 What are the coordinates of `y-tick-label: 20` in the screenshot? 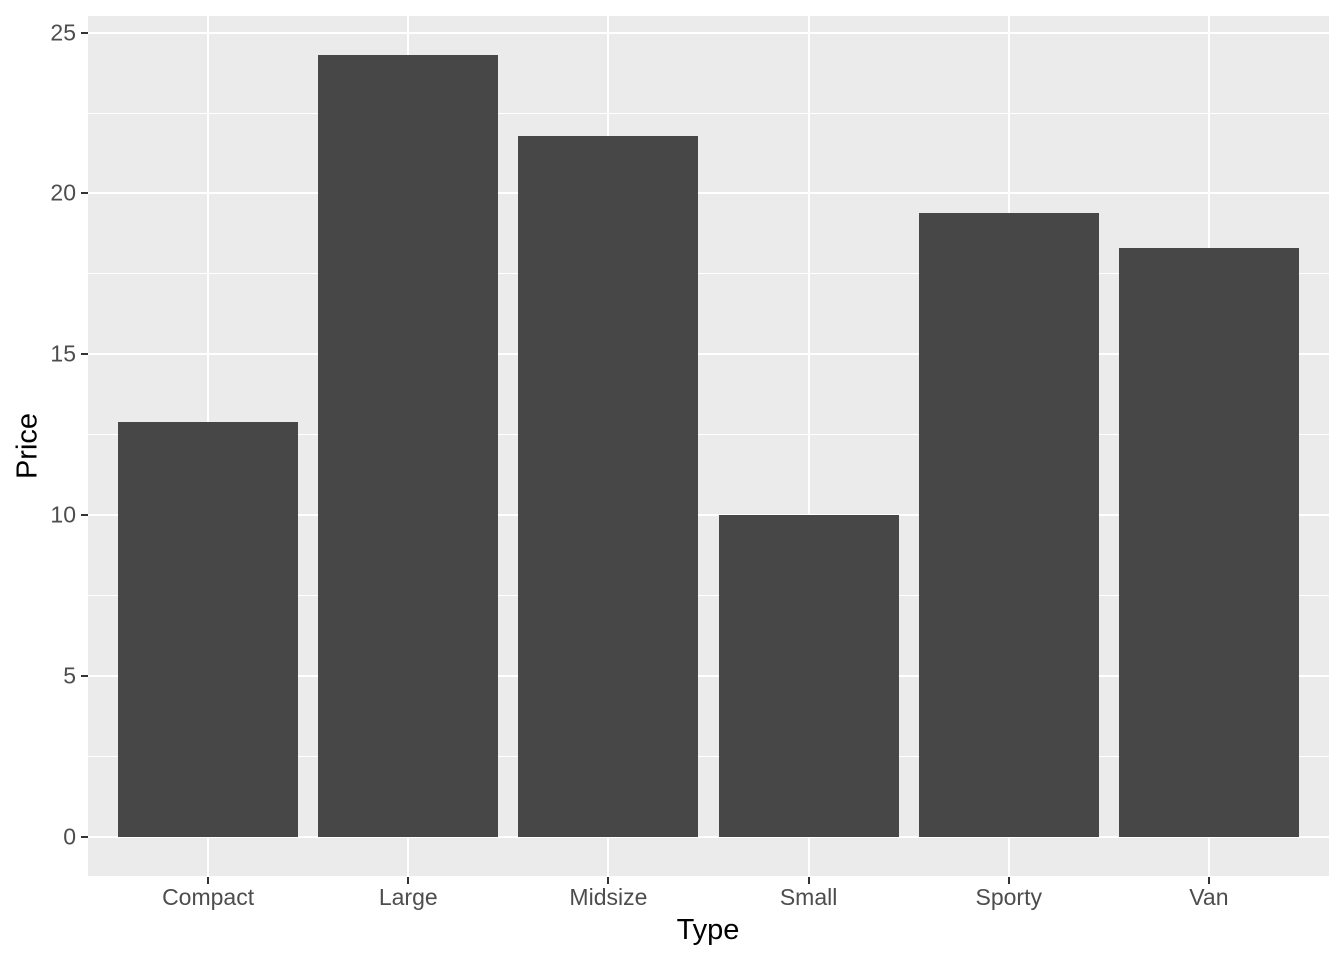 It's located at (63, 192).